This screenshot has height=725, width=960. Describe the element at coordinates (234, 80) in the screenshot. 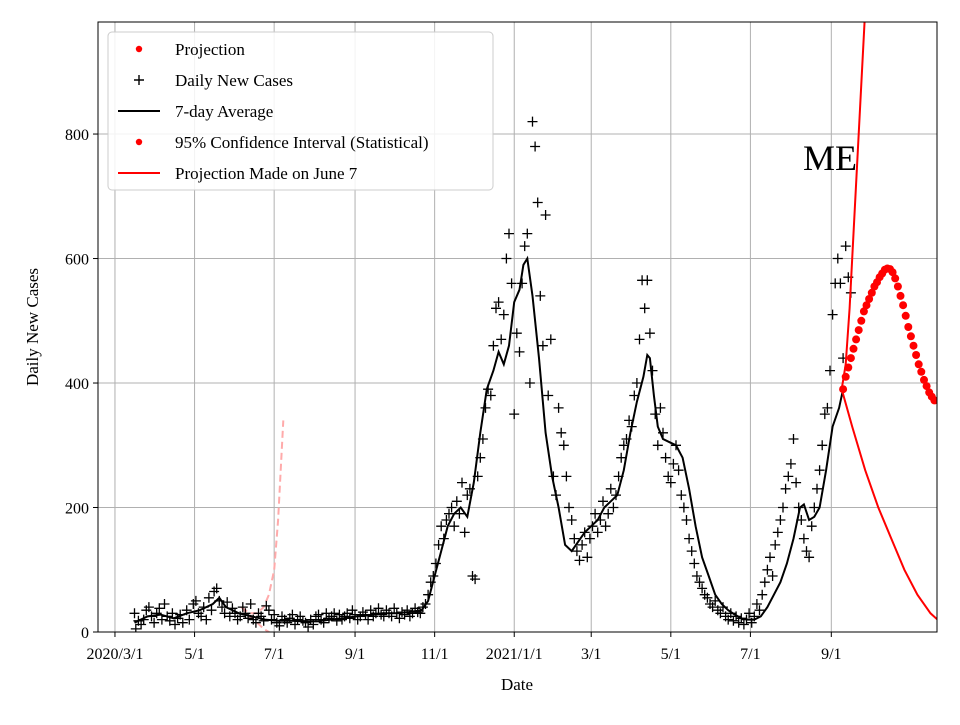

I see `legend-label: Daily New Cases` at that location.